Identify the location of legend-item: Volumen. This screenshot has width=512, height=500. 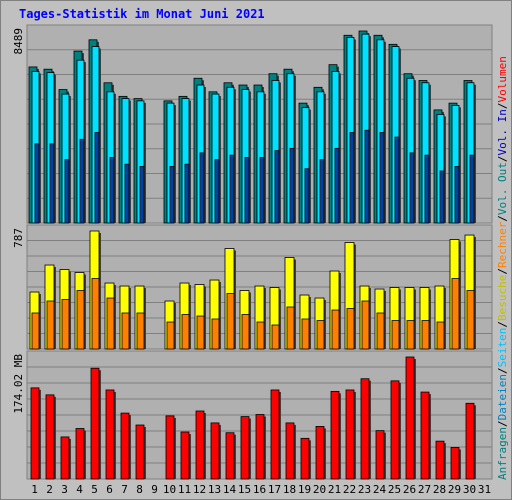
(502, 79).